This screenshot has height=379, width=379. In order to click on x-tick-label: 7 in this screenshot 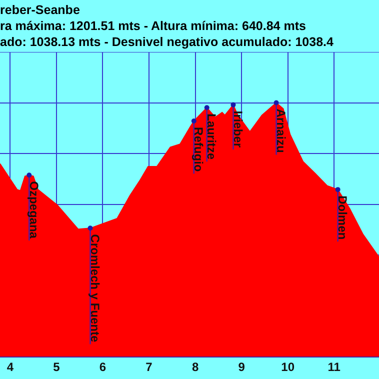, I will do `click(149, 367)`.